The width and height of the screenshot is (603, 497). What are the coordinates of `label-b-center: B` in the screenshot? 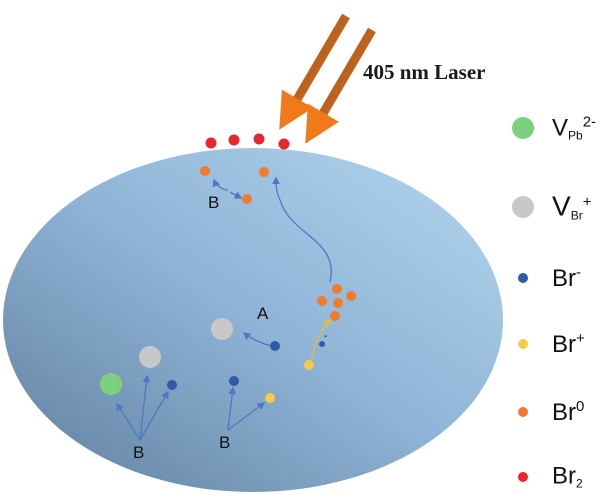 It's located at (225, 442).